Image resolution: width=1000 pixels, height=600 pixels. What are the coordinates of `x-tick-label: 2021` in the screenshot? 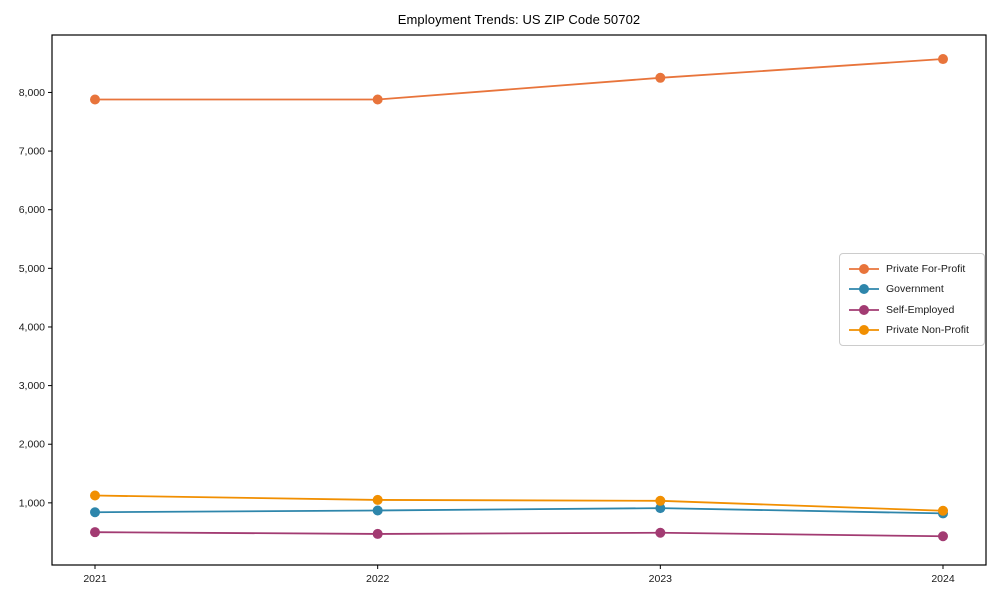 It's located at (95, 579).